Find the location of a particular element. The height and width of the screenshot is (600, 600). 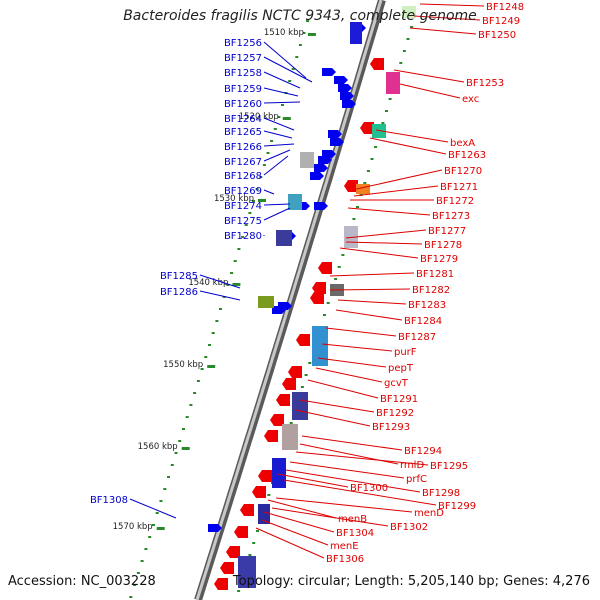

kbp-label: 1540 kbp is located at coordinates (208, 283).